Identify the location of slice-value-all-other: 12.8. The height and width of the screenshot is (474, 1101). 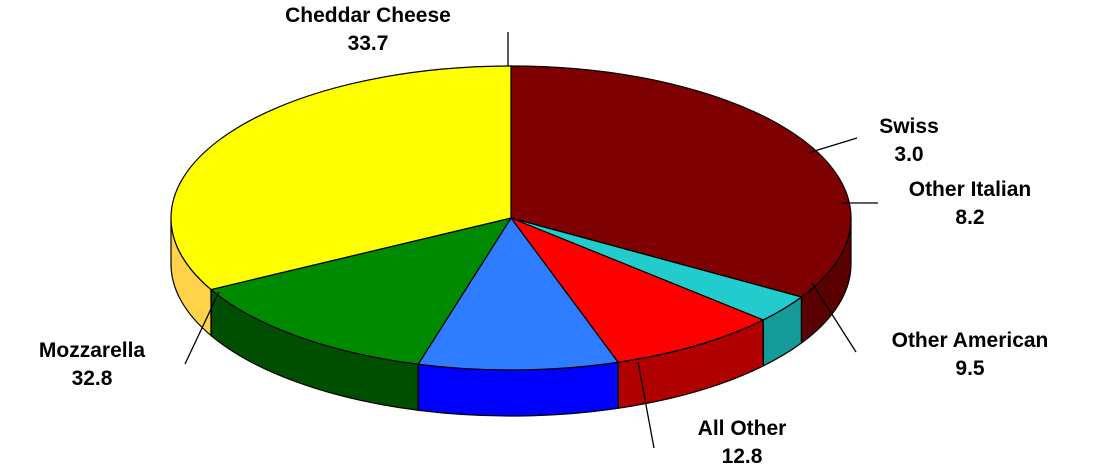
(742, 456).